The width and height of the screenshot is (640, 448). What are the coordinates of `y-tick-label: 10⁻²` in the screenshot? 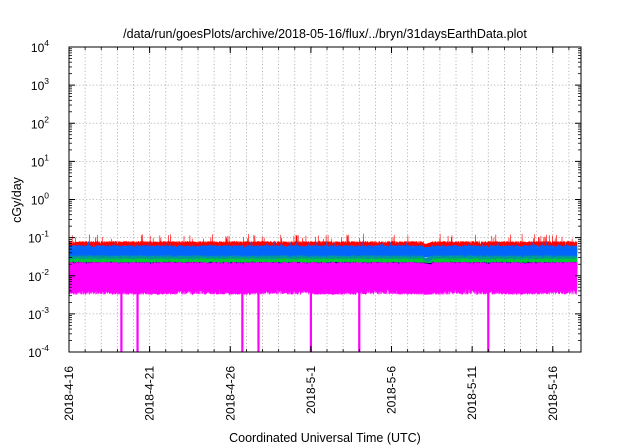 It's located at (38, 275).